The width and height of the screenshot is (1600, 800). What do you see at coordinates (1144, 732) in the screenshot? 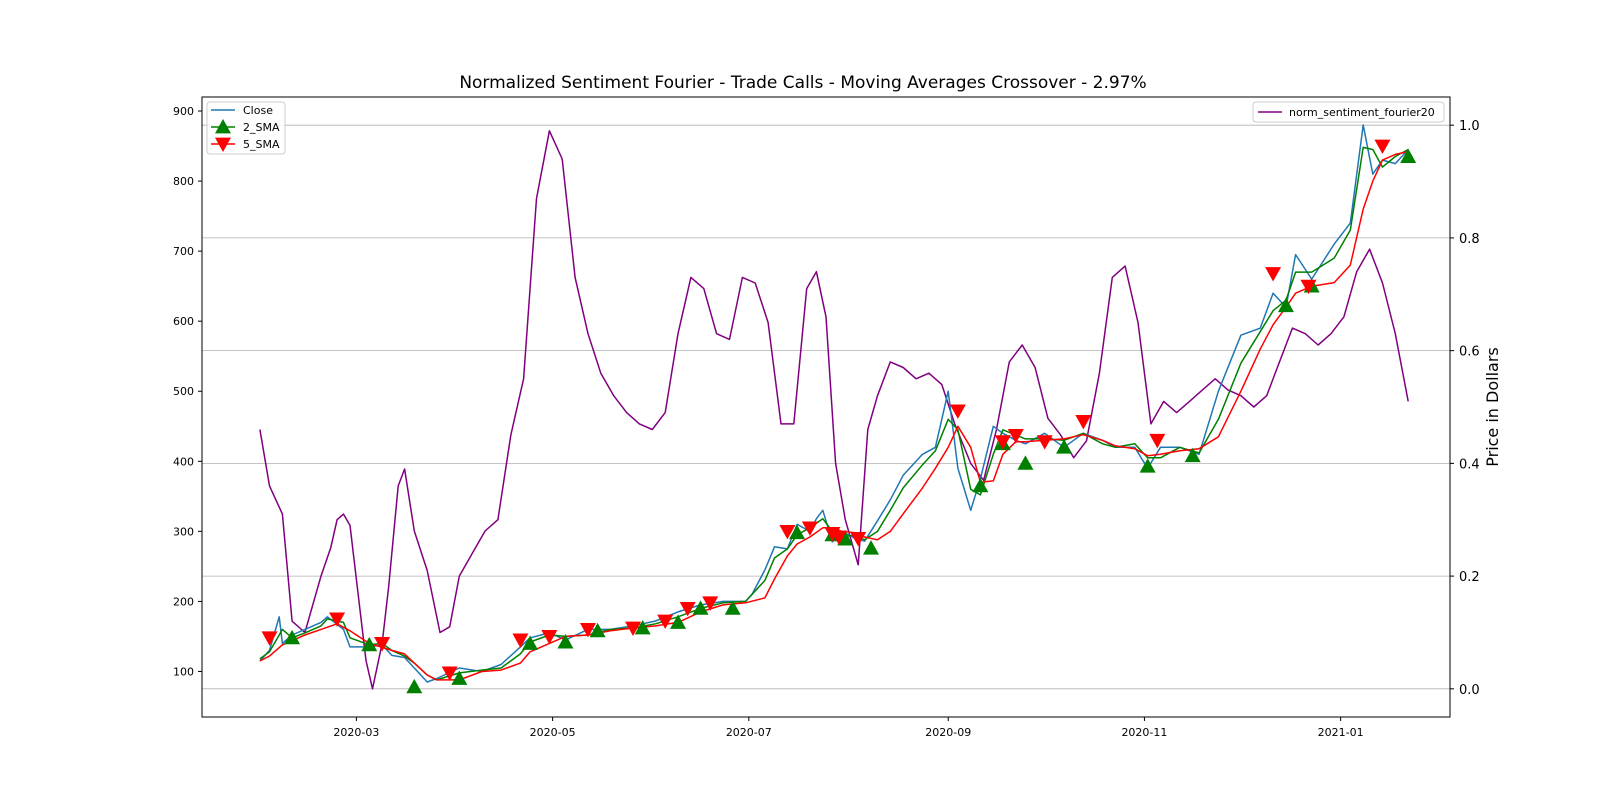
I see `x-tick-label: 2020-11` at bounding box center [1144, 732].